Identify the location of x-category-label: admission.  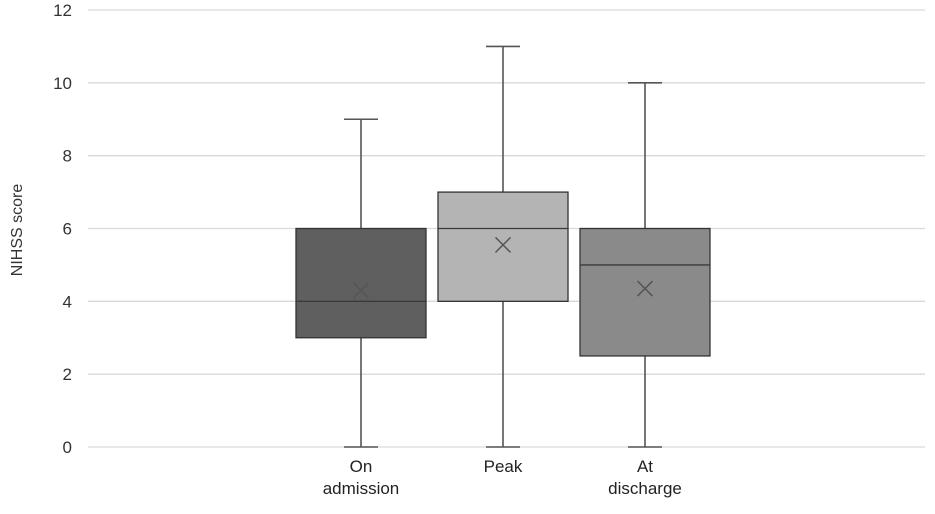
(361, 488).